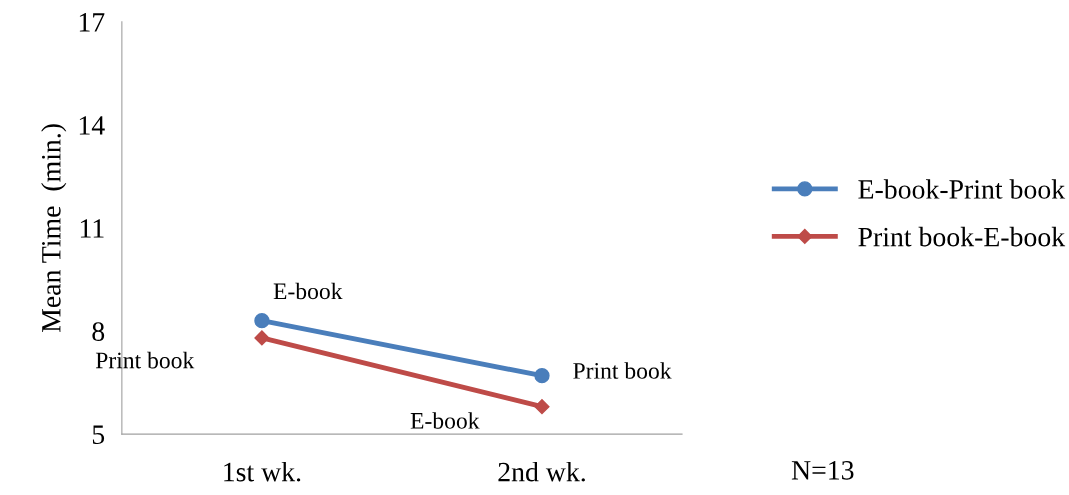 This screenshot has width=1069, height=495. Describe the element at coordinates (822, 470) in the screenshot. I see `text: N=13` at that location.